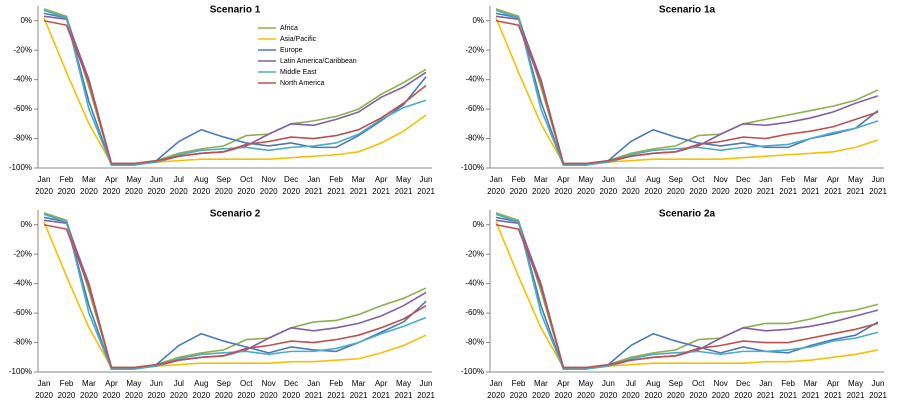  Describe the element at coordinates (687, 10) in the screenshot. I see `chart-title: Scenario 1a` at that location.